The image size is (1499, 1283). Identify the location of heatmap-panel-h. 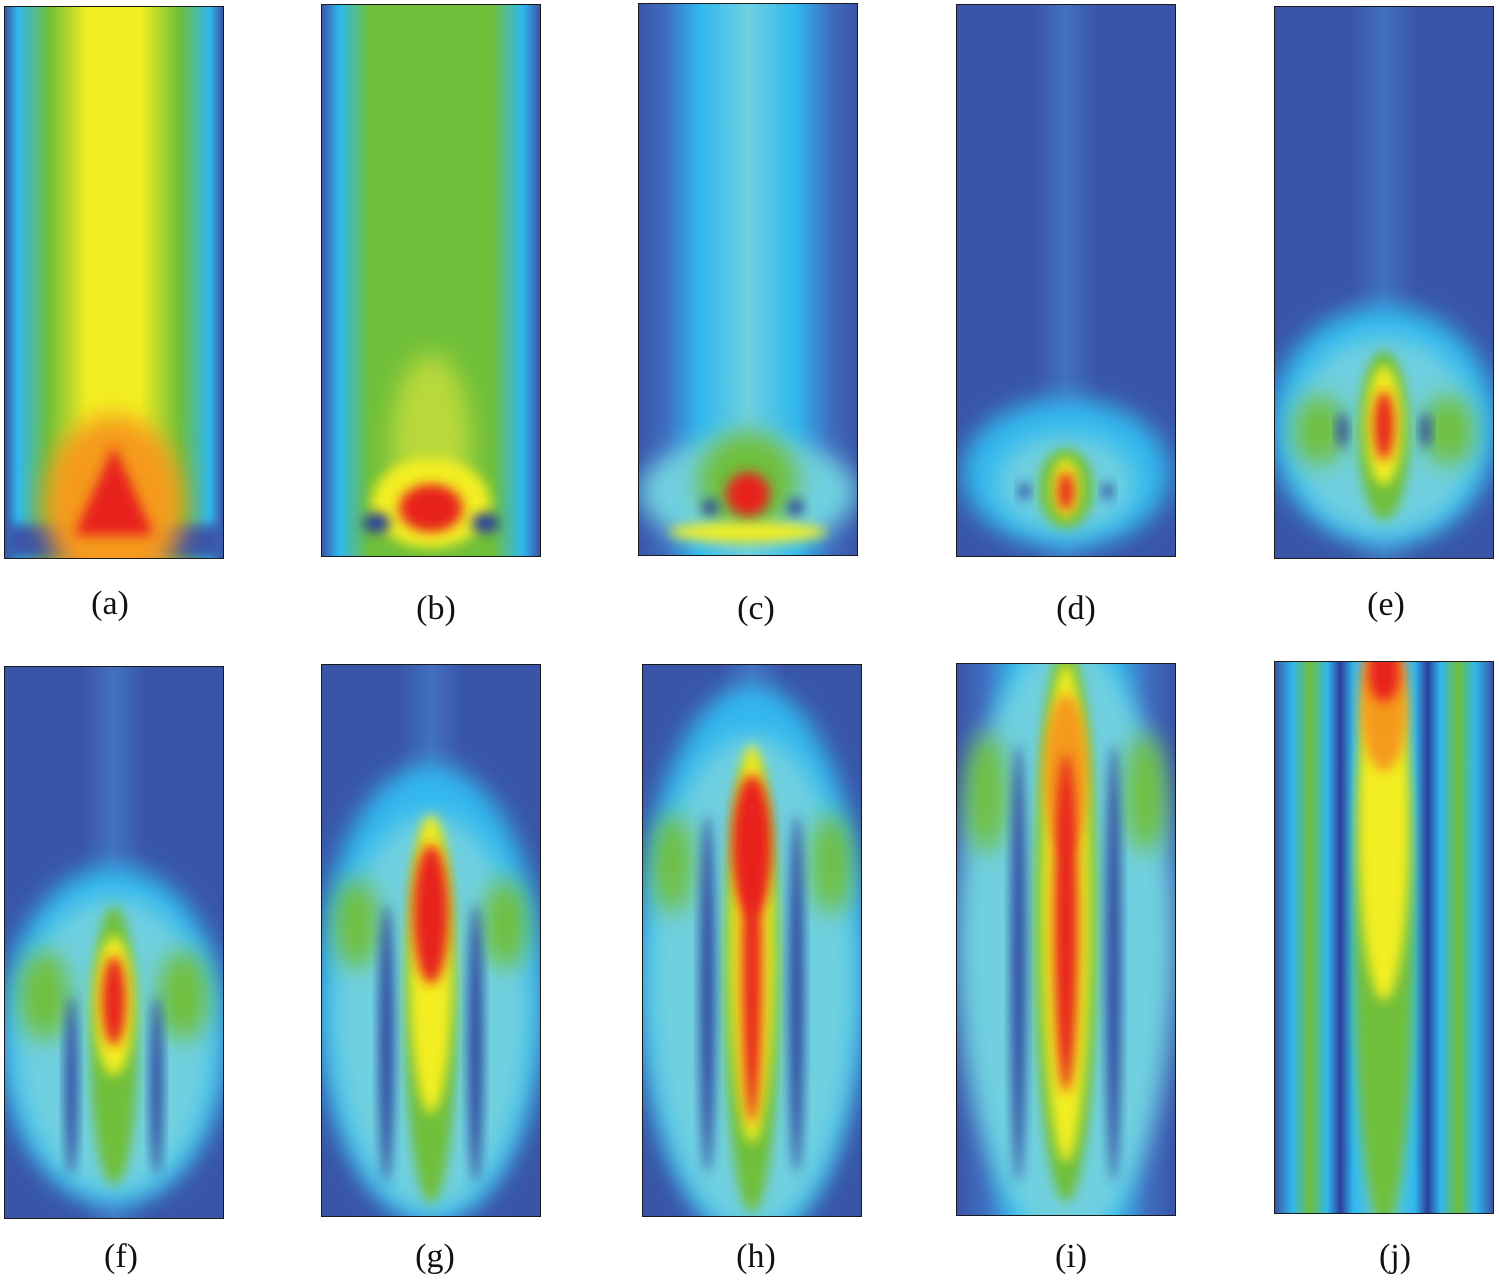
(752, 940).